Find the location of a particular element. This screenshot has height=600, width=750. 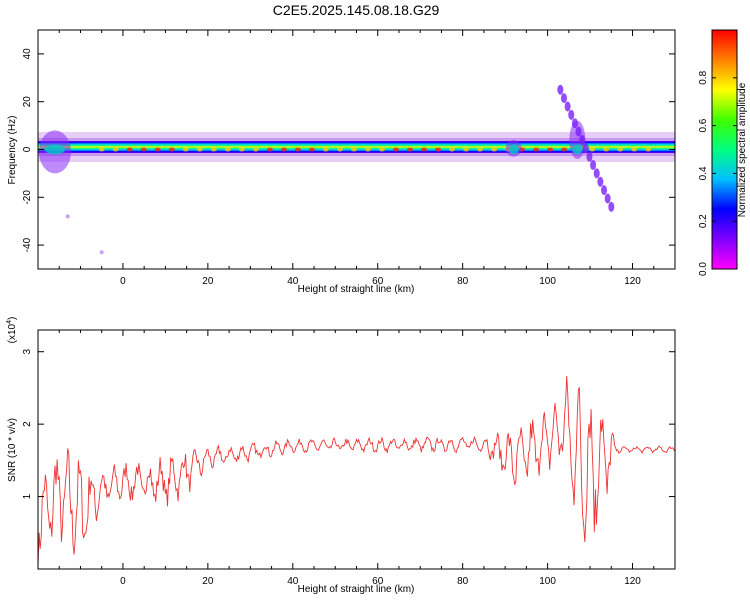

spectrogram-y-tick-label: -20 is located at coordinates (27, 197).